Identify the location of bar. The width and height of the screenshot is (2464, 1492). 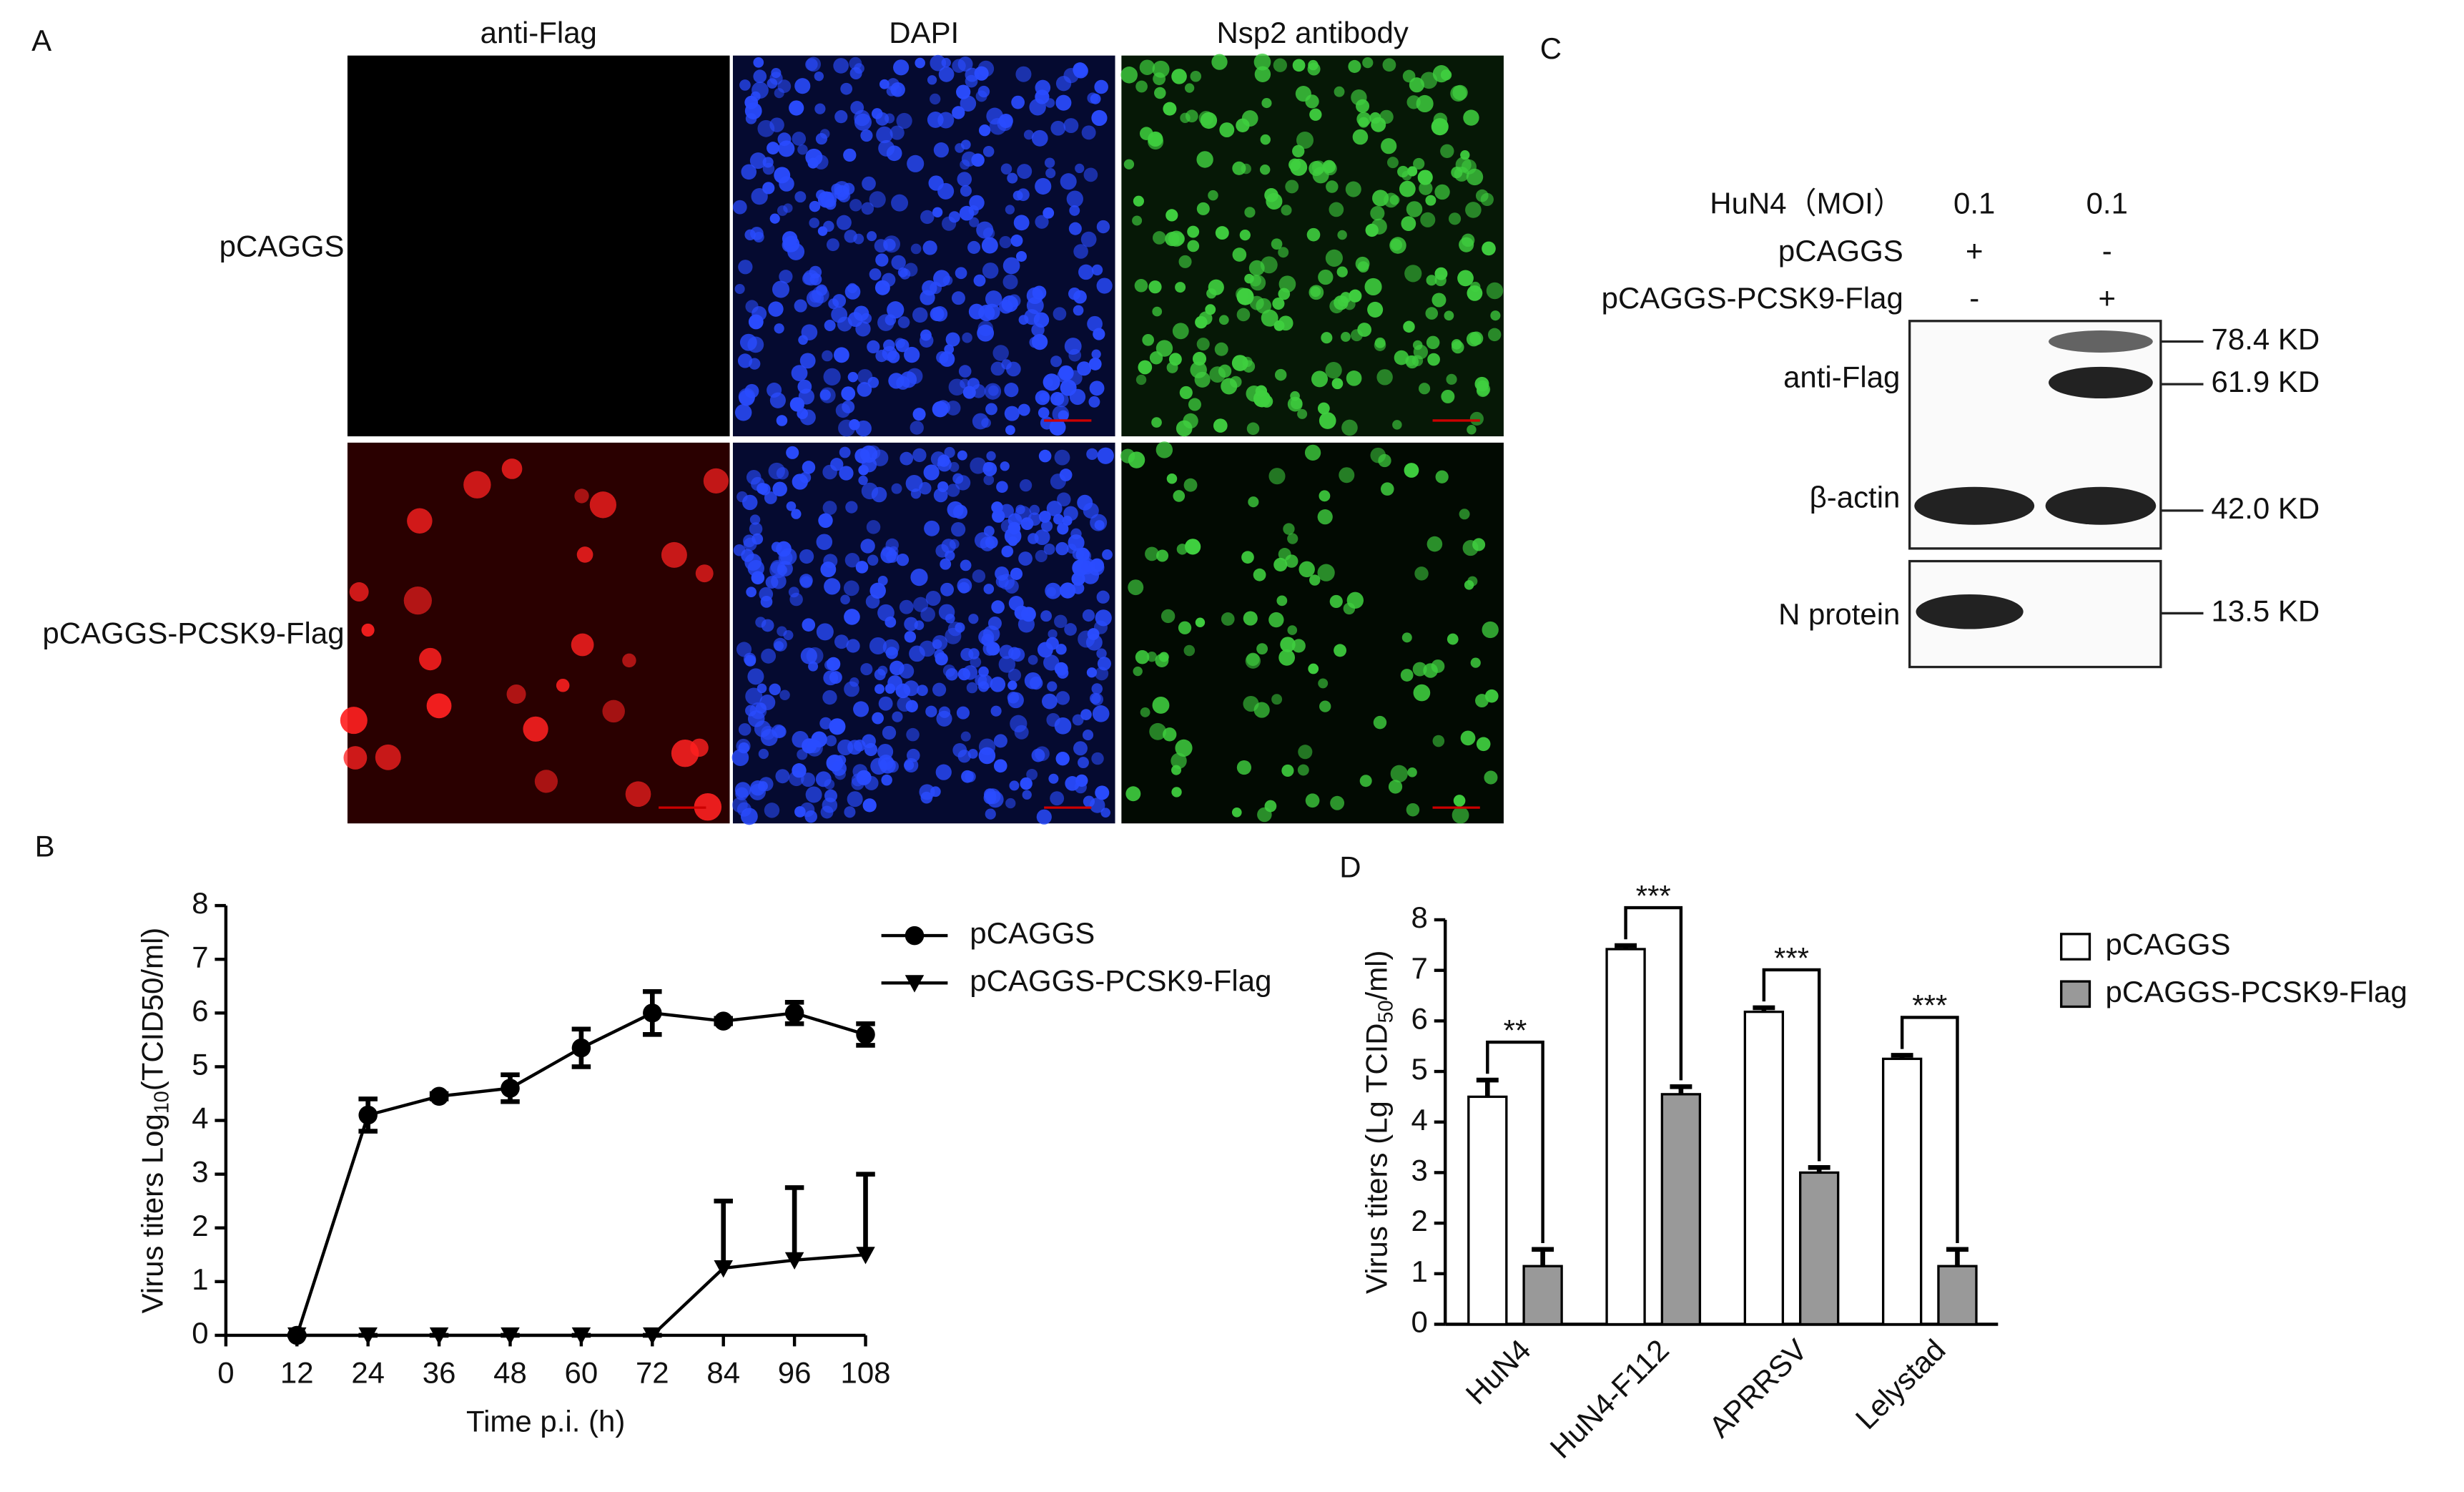
(1902, 1191).